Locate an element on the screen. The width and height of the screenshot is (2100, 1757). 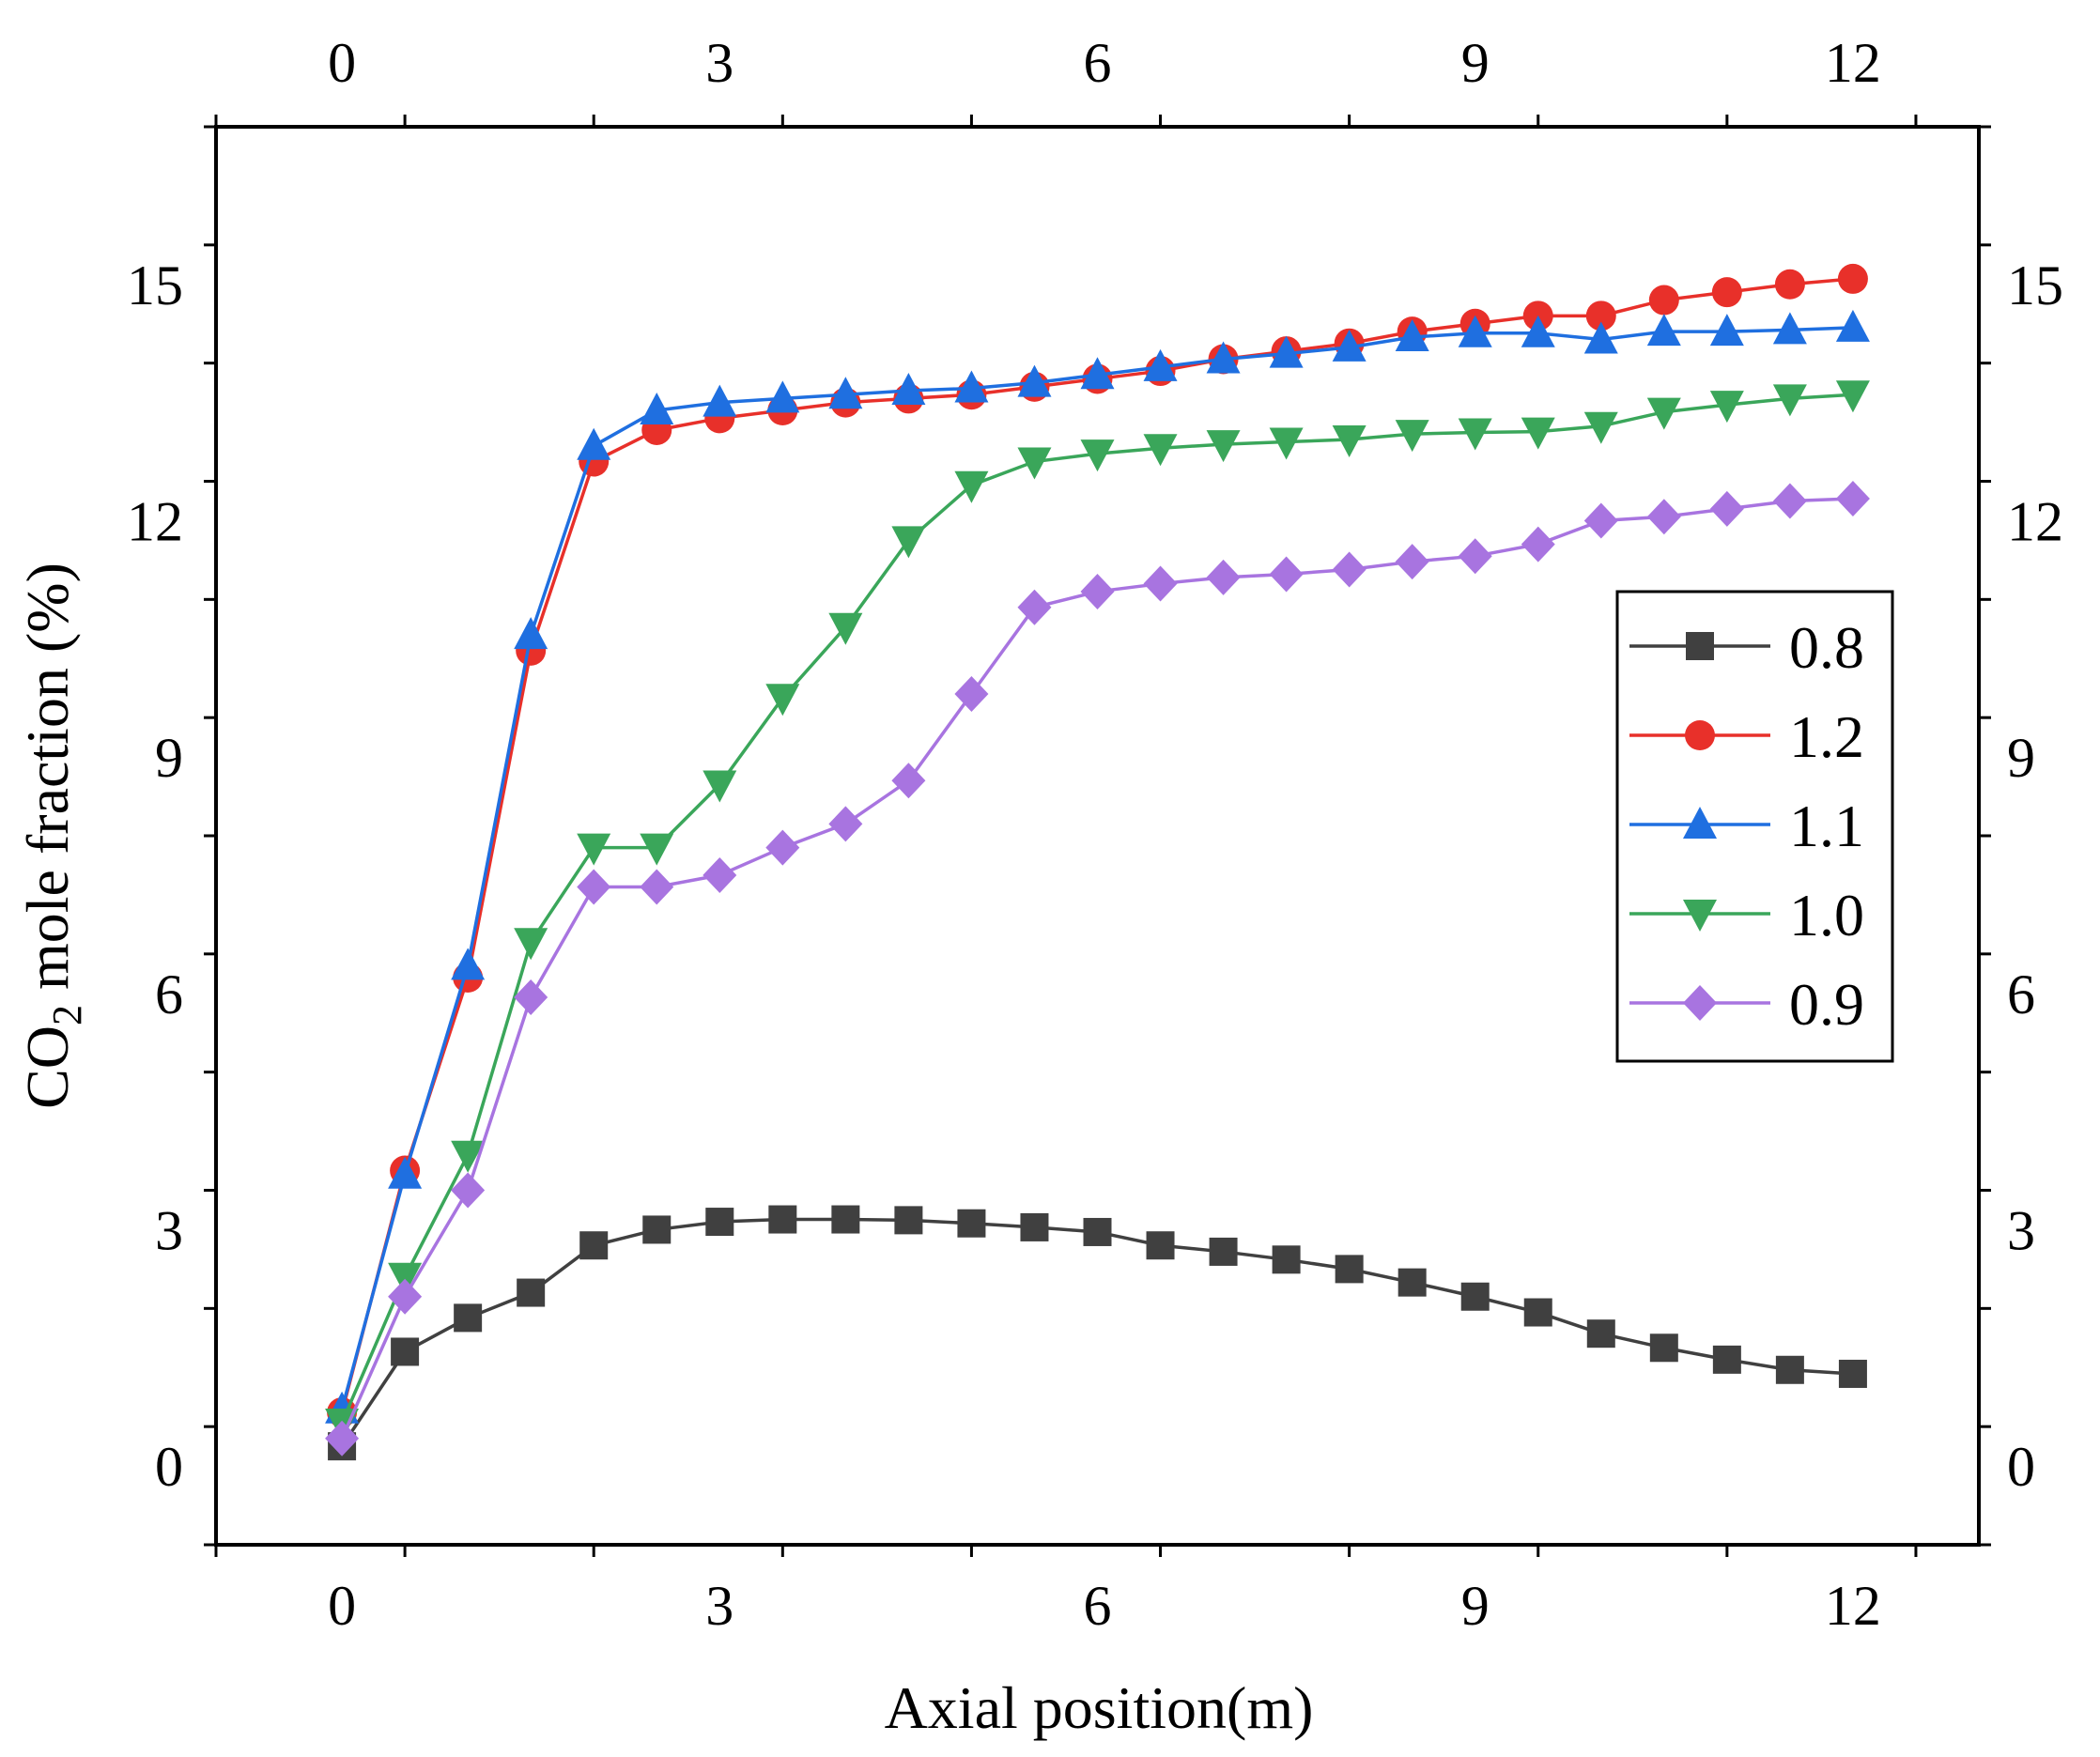
legend-item-1.2: 1.2 is located at coordinates (1747, 736).